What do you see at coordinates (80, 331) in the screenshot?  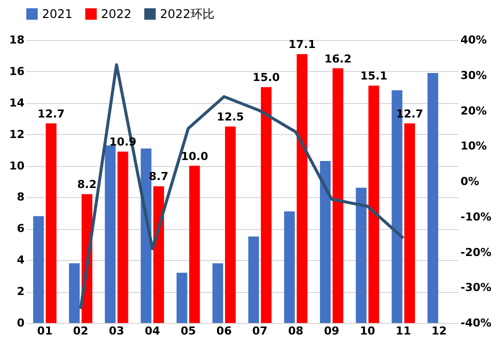 I see `x-tick-label: 02` at bounding box center [80, 331].